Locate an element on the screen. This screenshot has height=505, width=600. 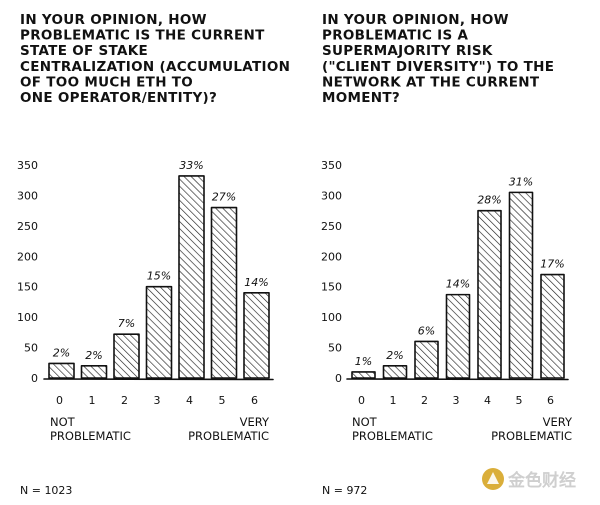
bar-value-label: 31% is located at coordinates (521, 181).